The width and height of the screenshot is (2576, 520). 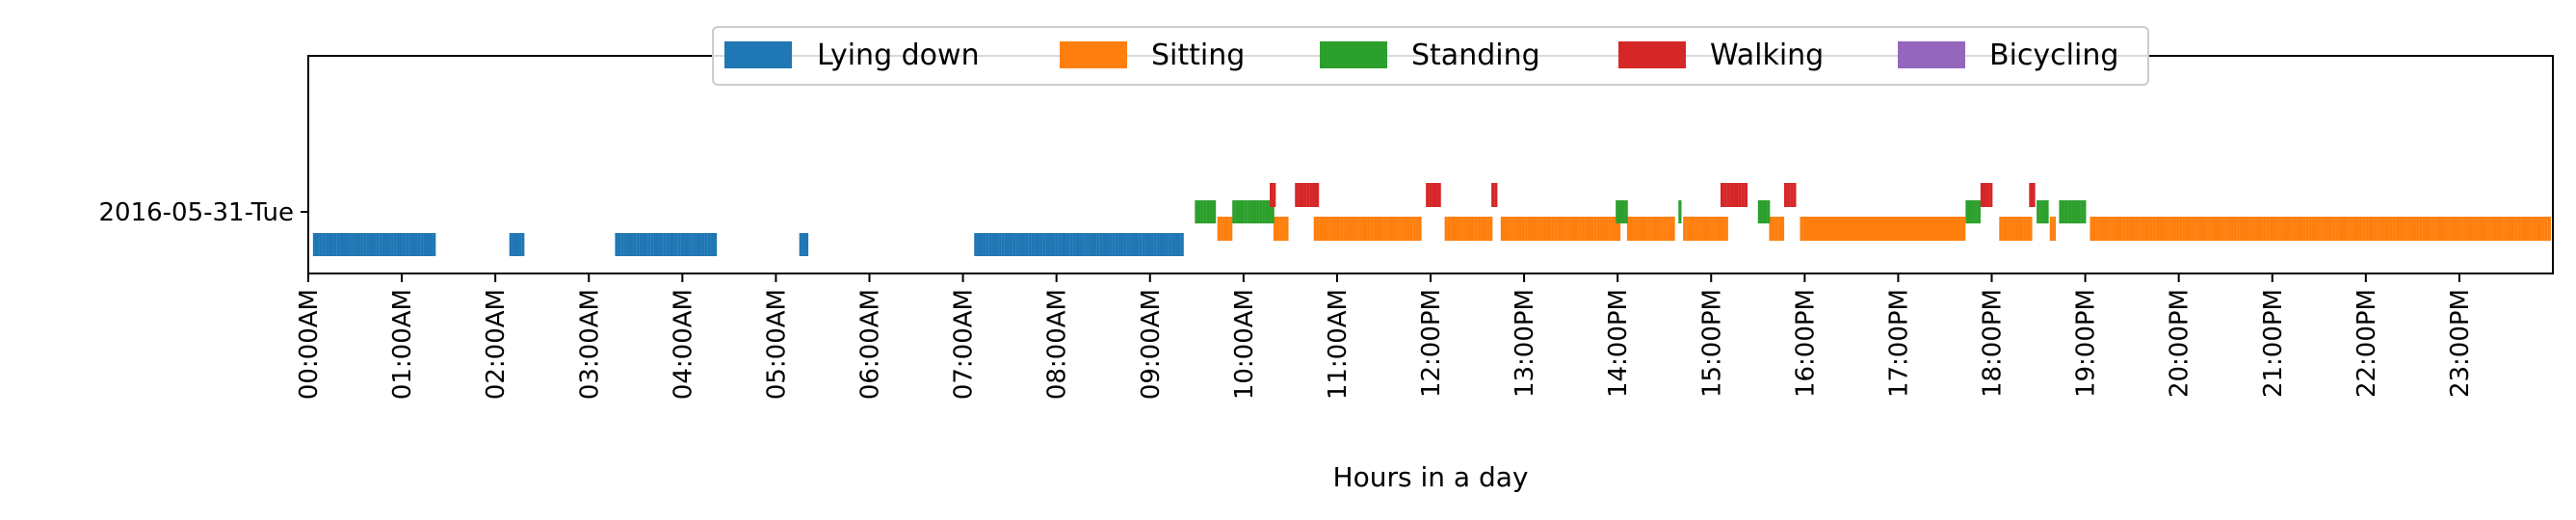 What do you see at coordinates (1652, 55) in the screenshot?
I see `legend-swatch-walking` at bounding box center [1652, 55].